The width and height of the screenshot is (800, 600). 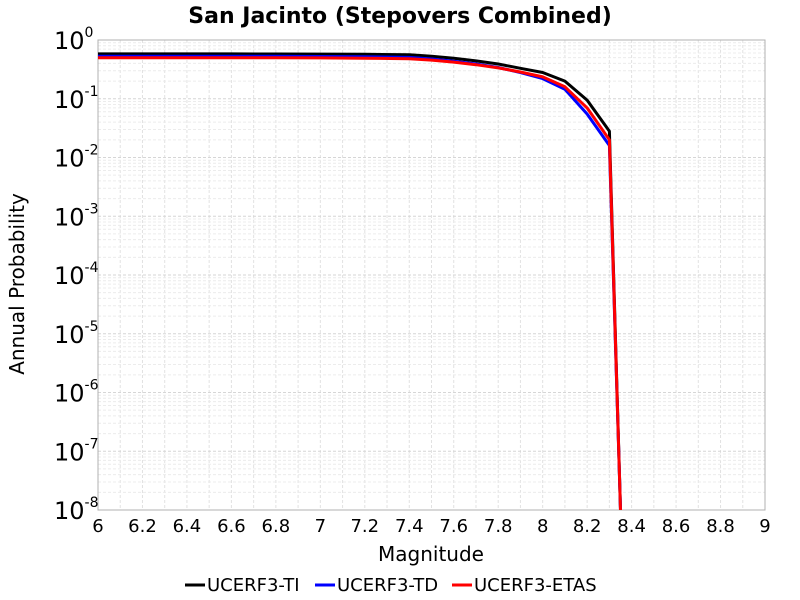 I want to click on x-tick-label: 6.6, so click(x=231, y=526).